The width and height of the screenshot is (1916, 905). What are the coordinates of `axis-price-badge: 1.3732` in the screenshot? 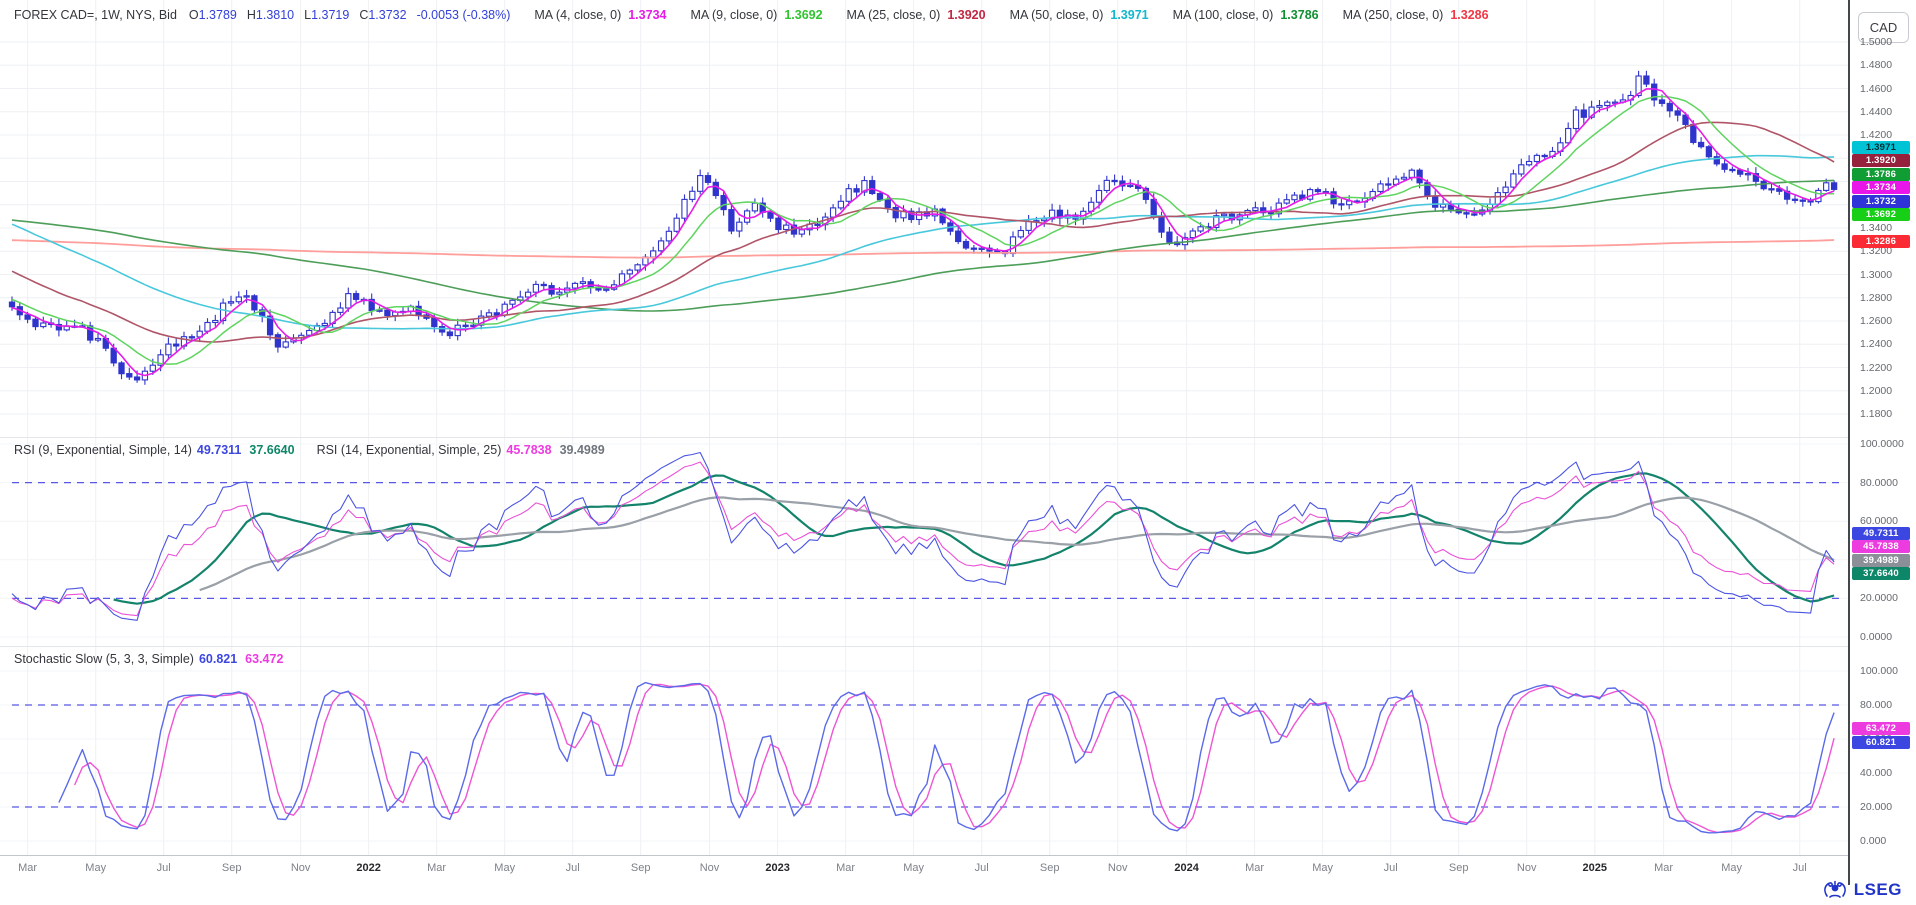 It's located at (1881, 201).